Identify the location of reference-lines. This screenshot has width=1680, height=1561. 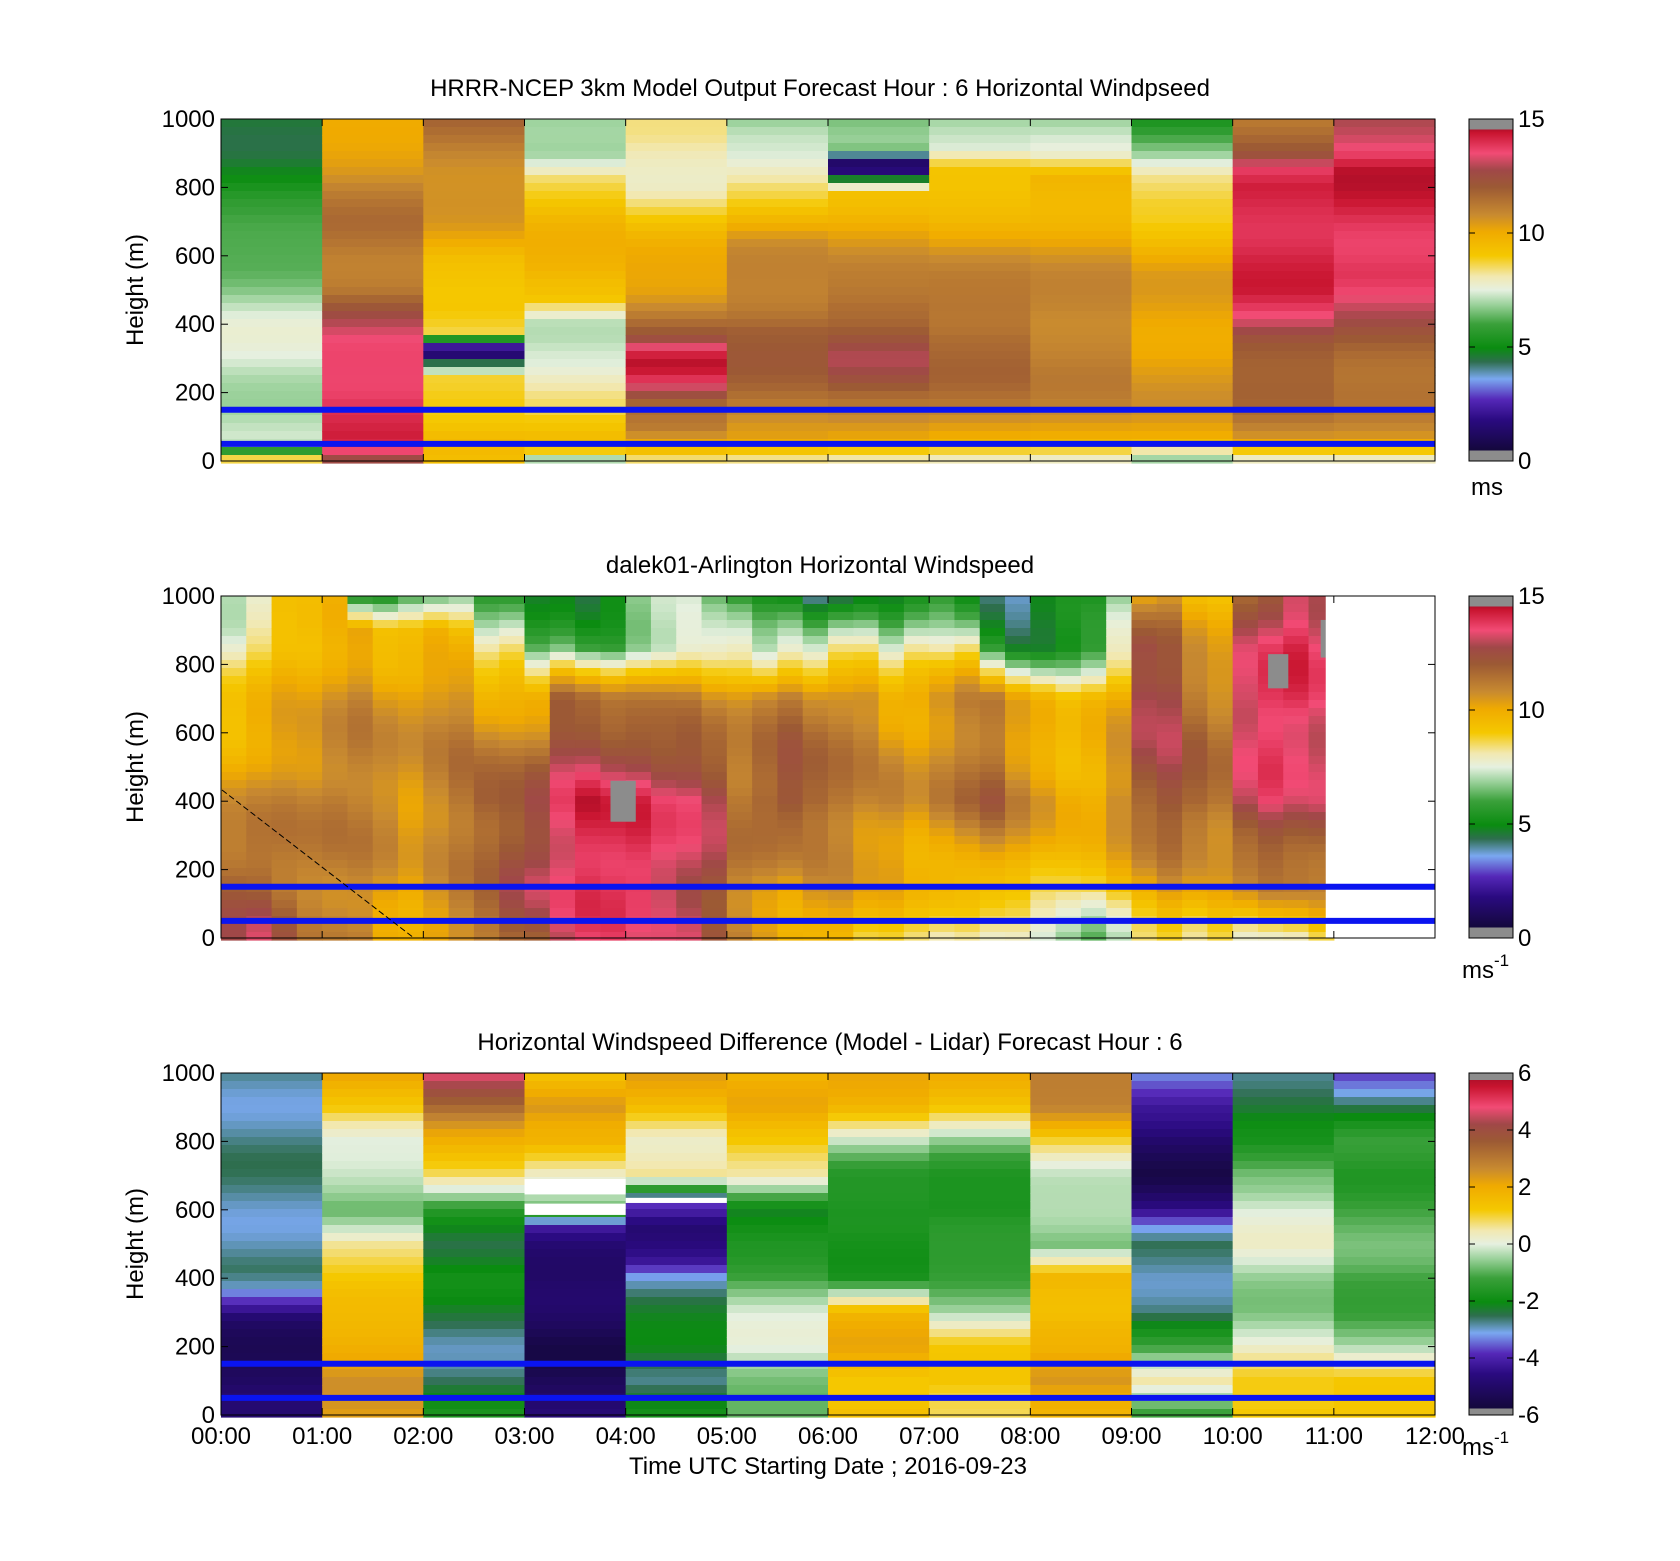
(828, 903).